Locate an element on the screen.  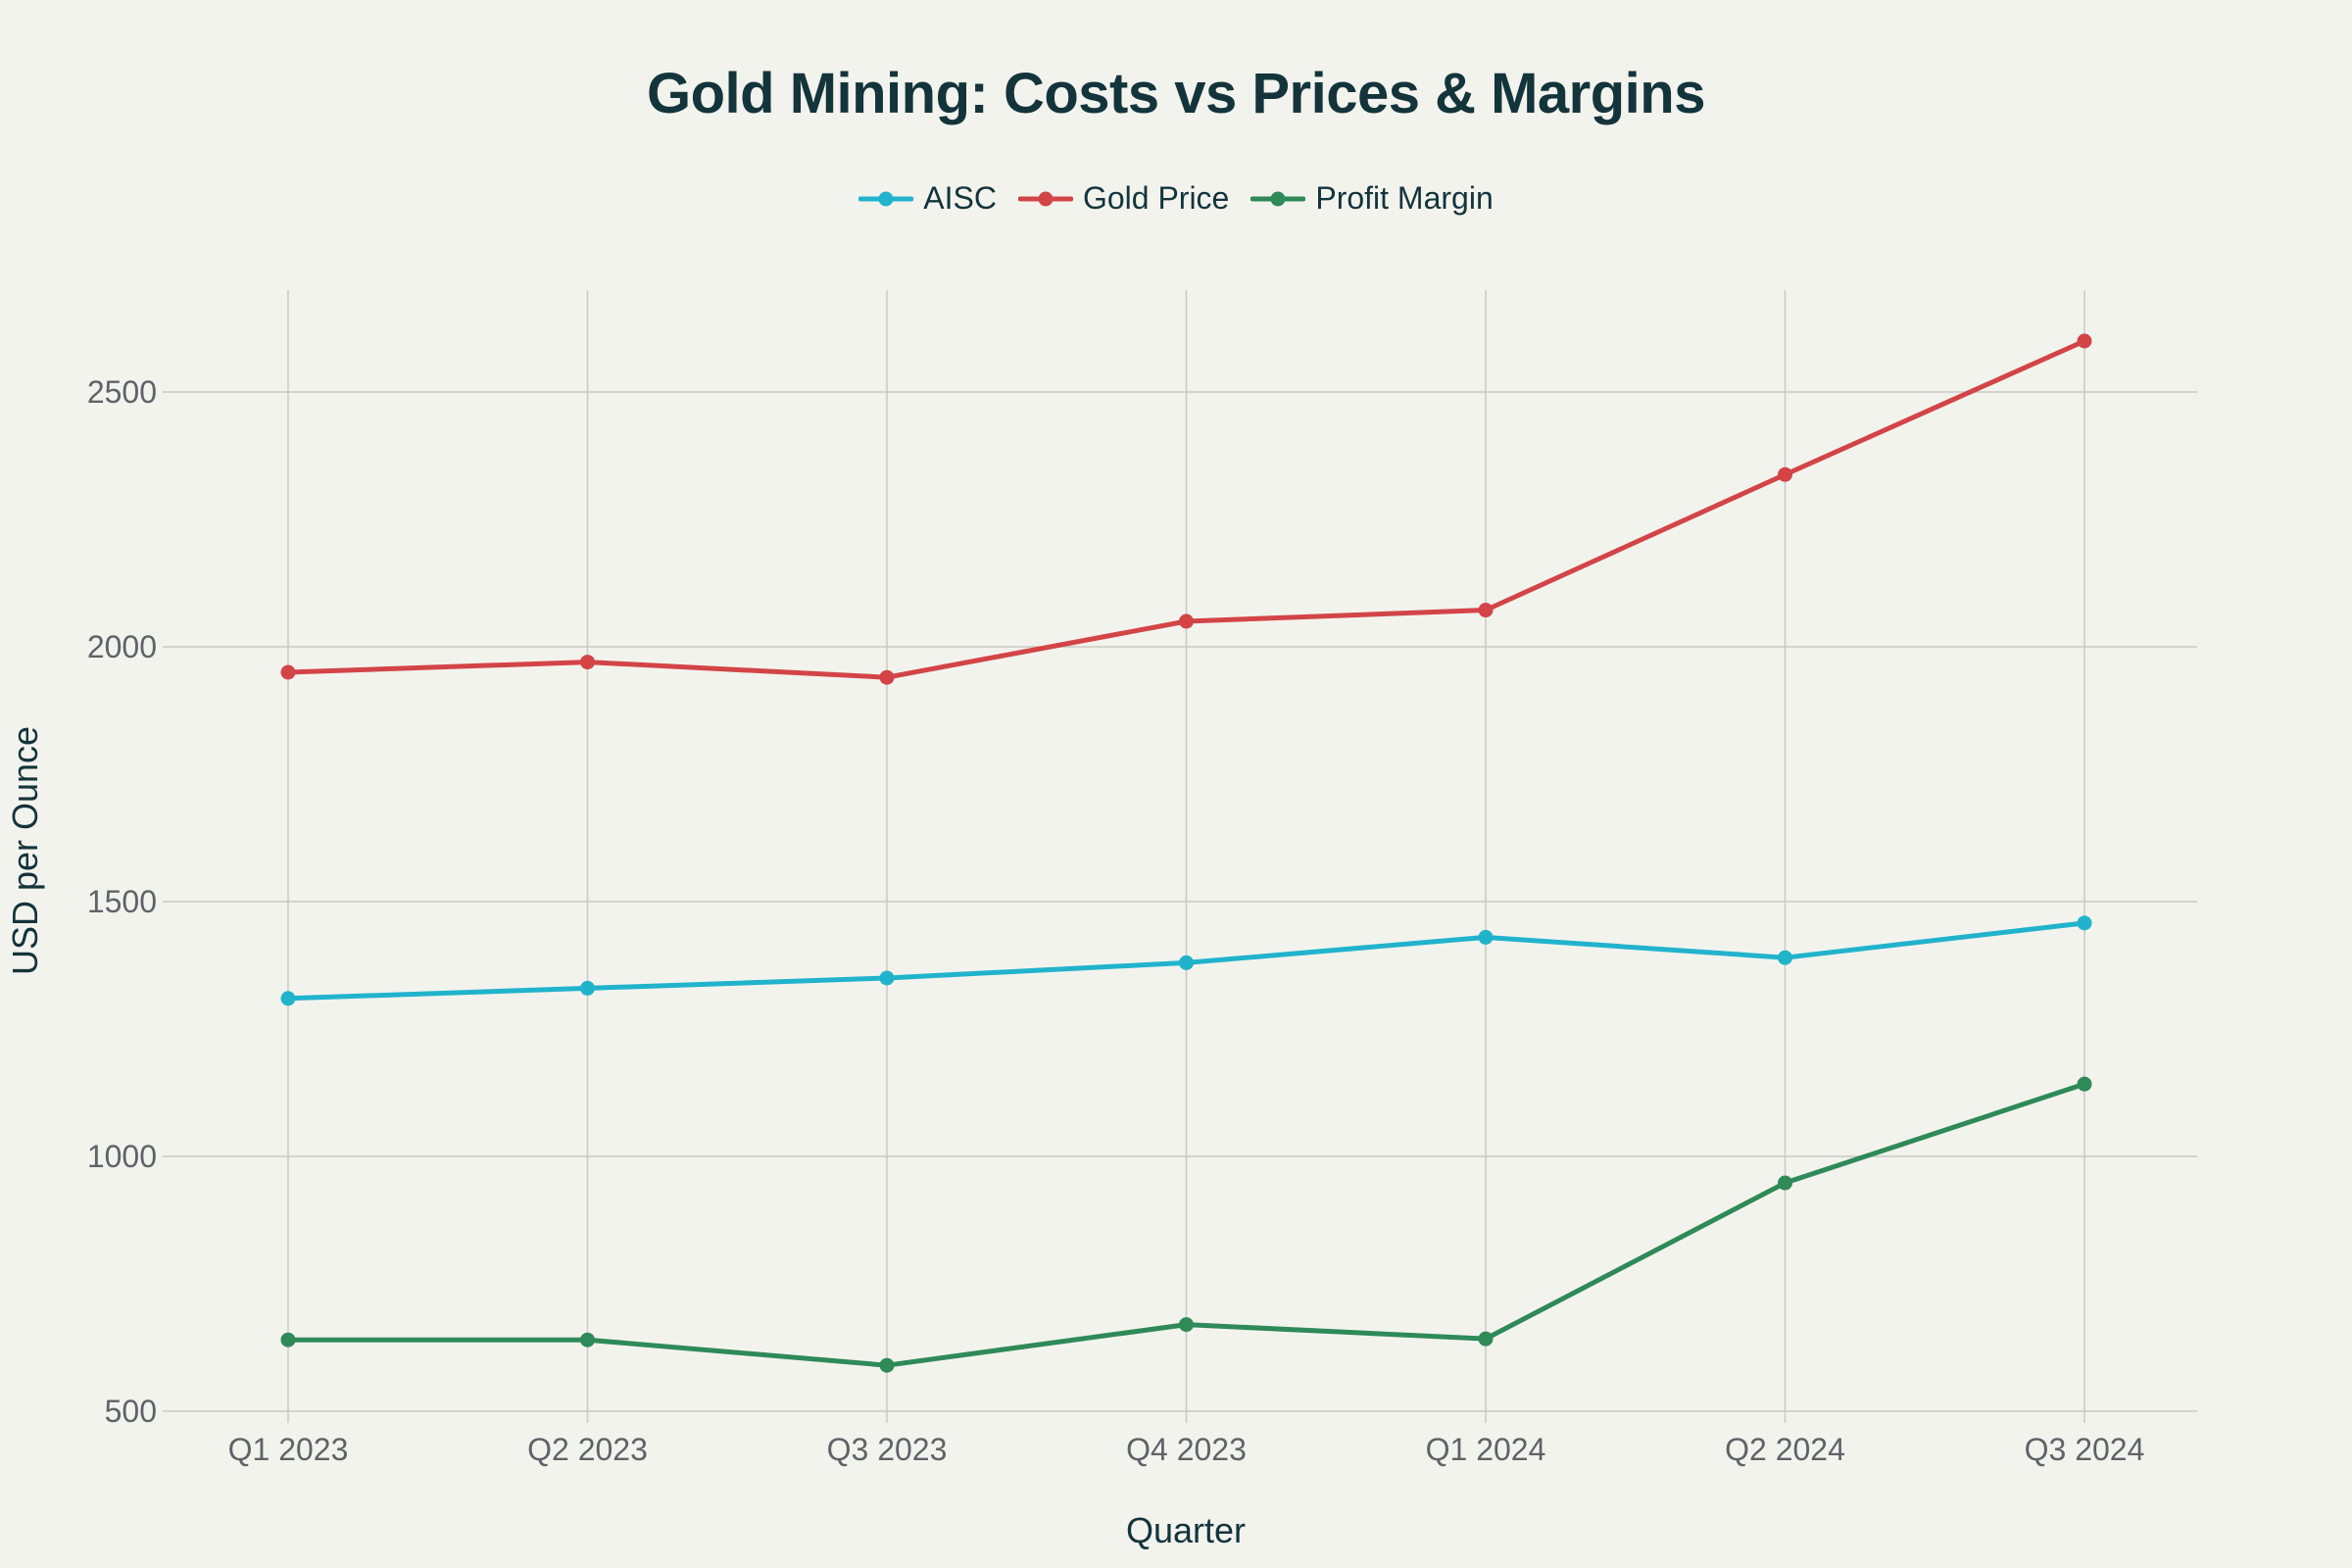
y-axis-title: USD per Ounce is located at coordinates (25, 850).